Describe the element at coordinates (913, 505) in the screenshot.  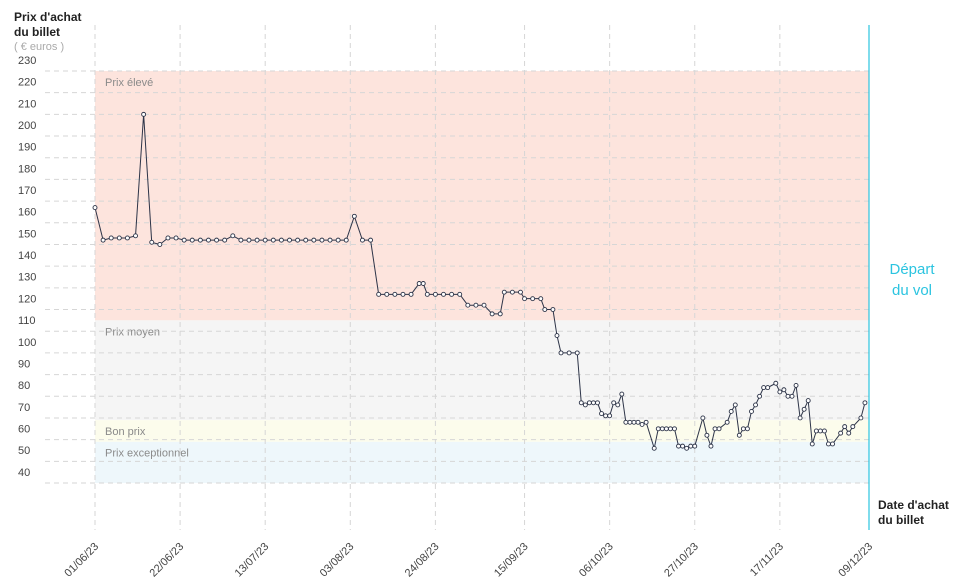
I see `x-axis-title: Date d'achat` at that location.